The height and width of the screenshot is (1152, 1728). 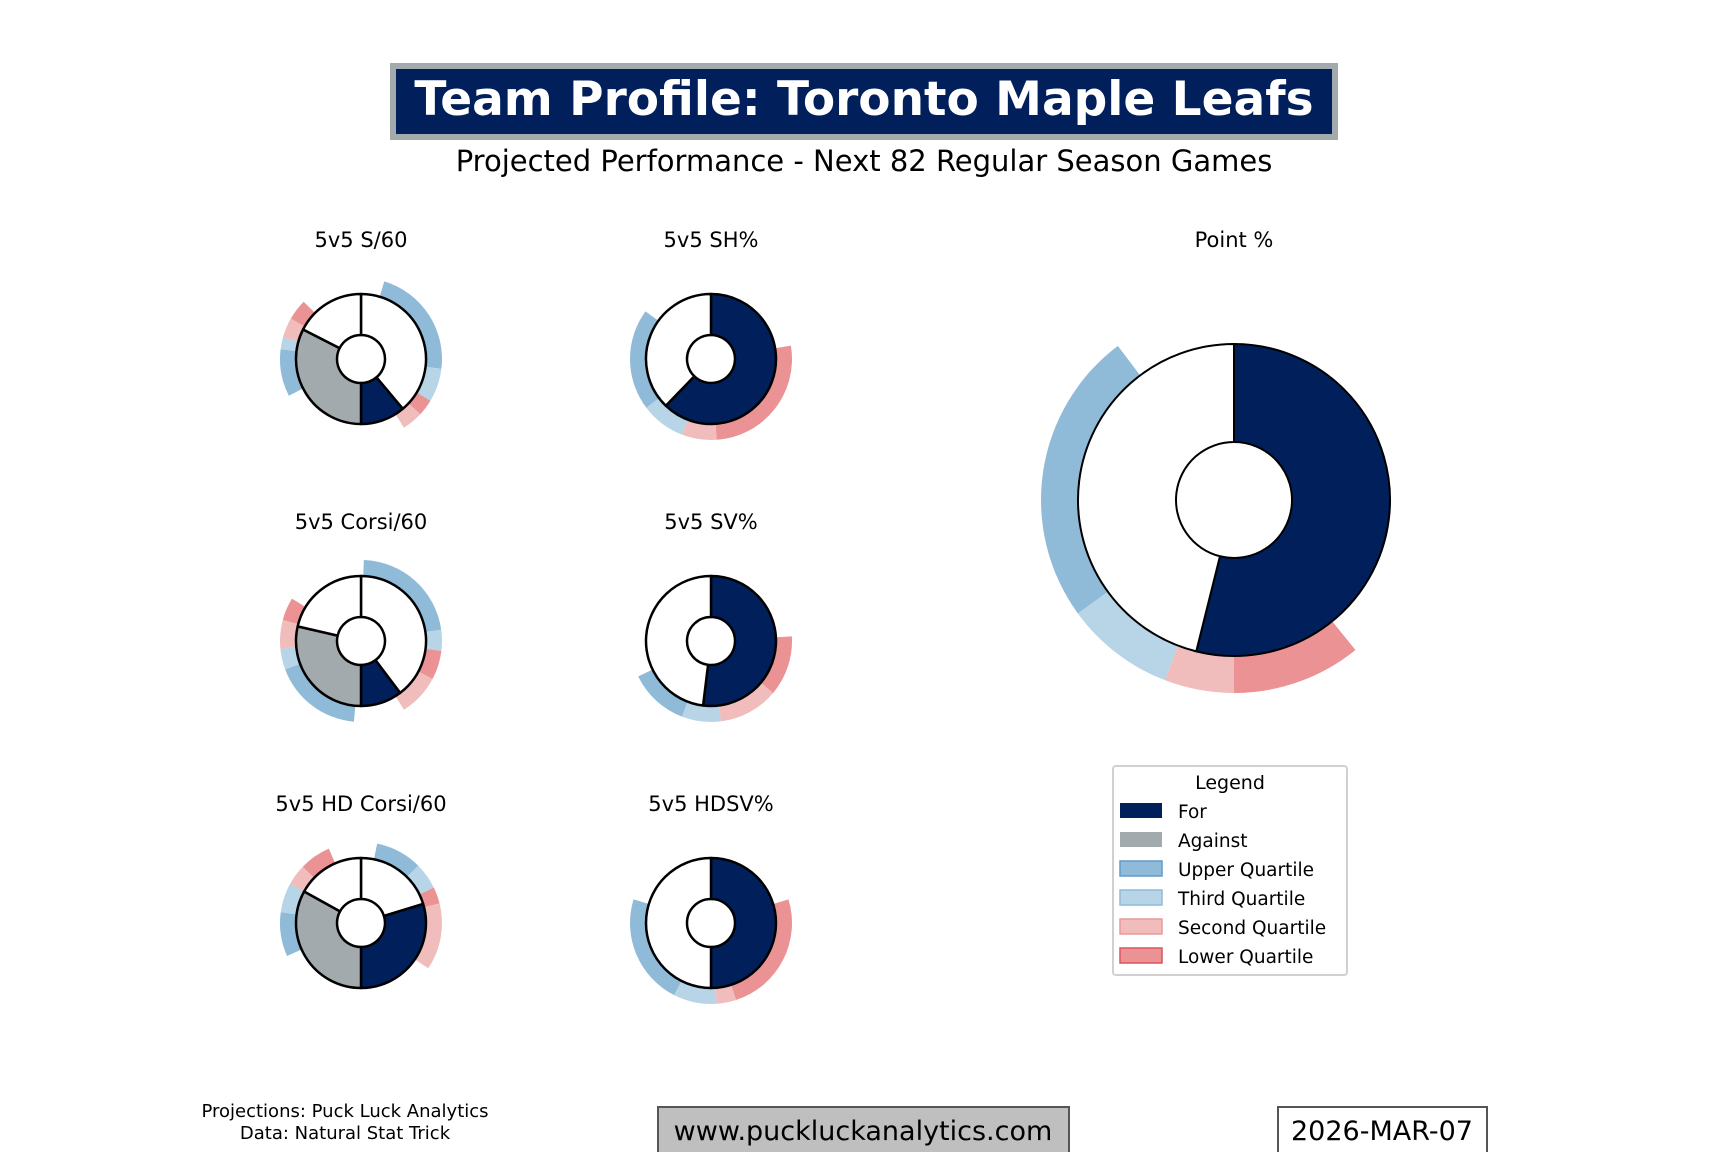 I want to click on chart-title: 5v5 SV%, so click(x=710, y=522).